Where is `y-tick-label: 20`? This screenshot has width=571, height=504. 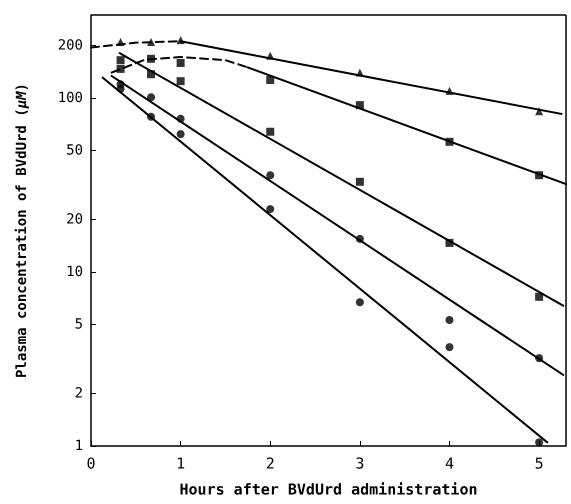
y-tick-label: 20 is located at coordinates (74, 220).